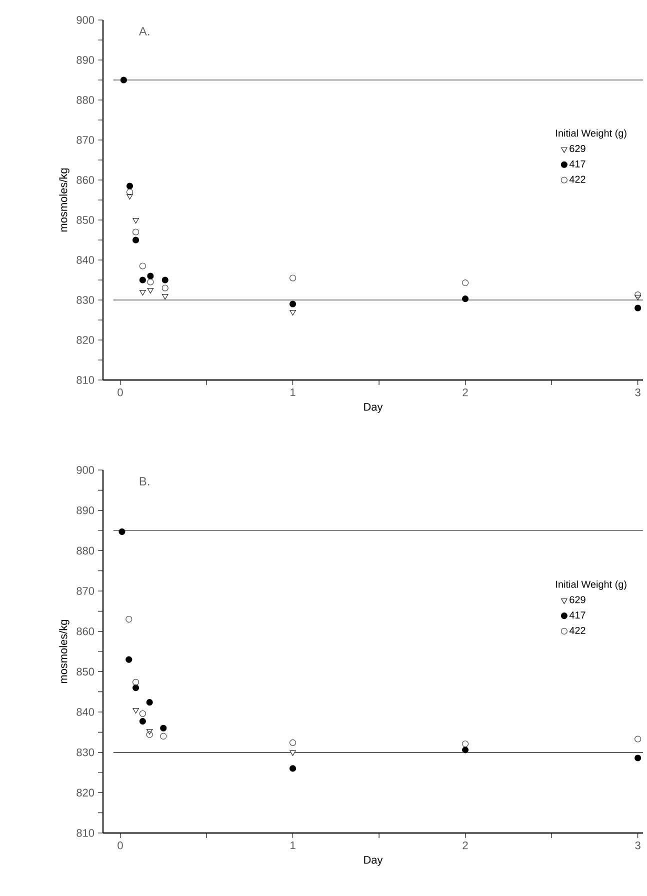 This screenshot has width=647, height=896. What do you see at coordinates (145, 481) in the screenshot?
I see `chart-title: B.` at bounding box center [145, 481].